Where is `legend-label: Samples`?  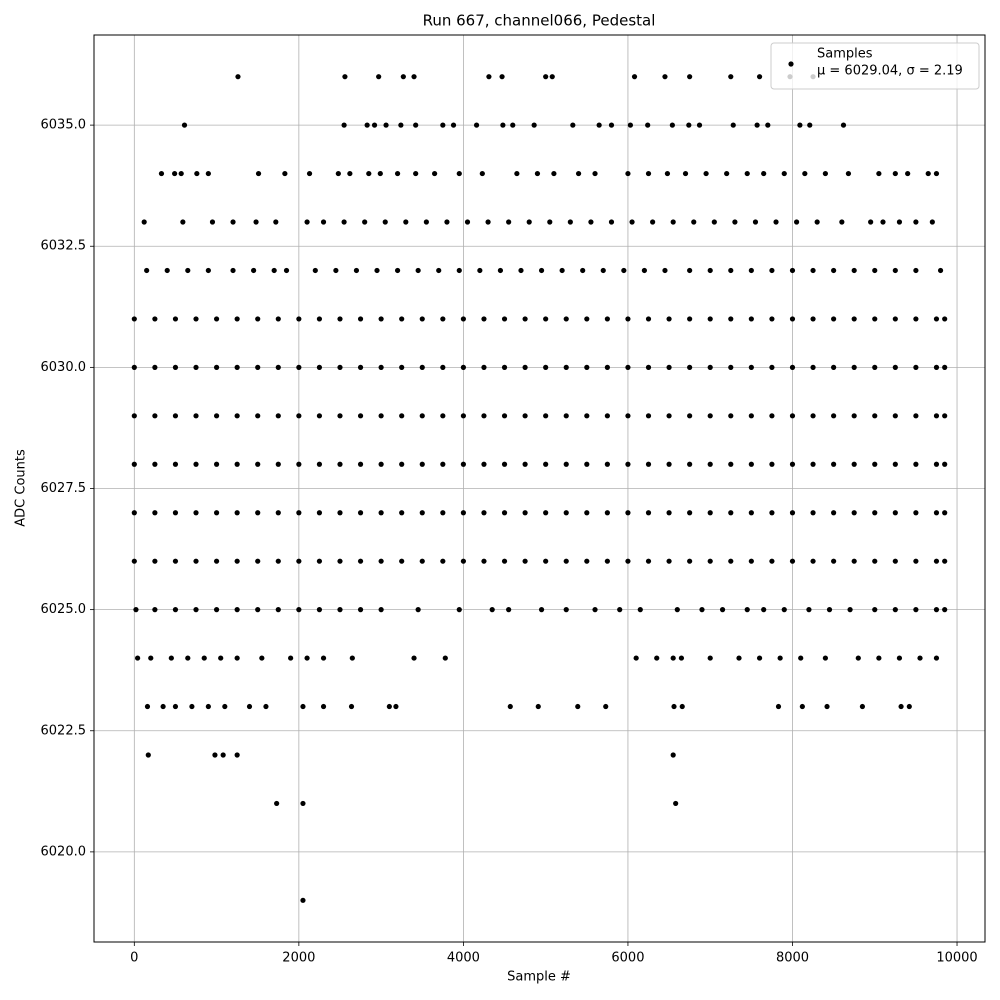 legend-label: Samples is located at coordinates (845, 54).